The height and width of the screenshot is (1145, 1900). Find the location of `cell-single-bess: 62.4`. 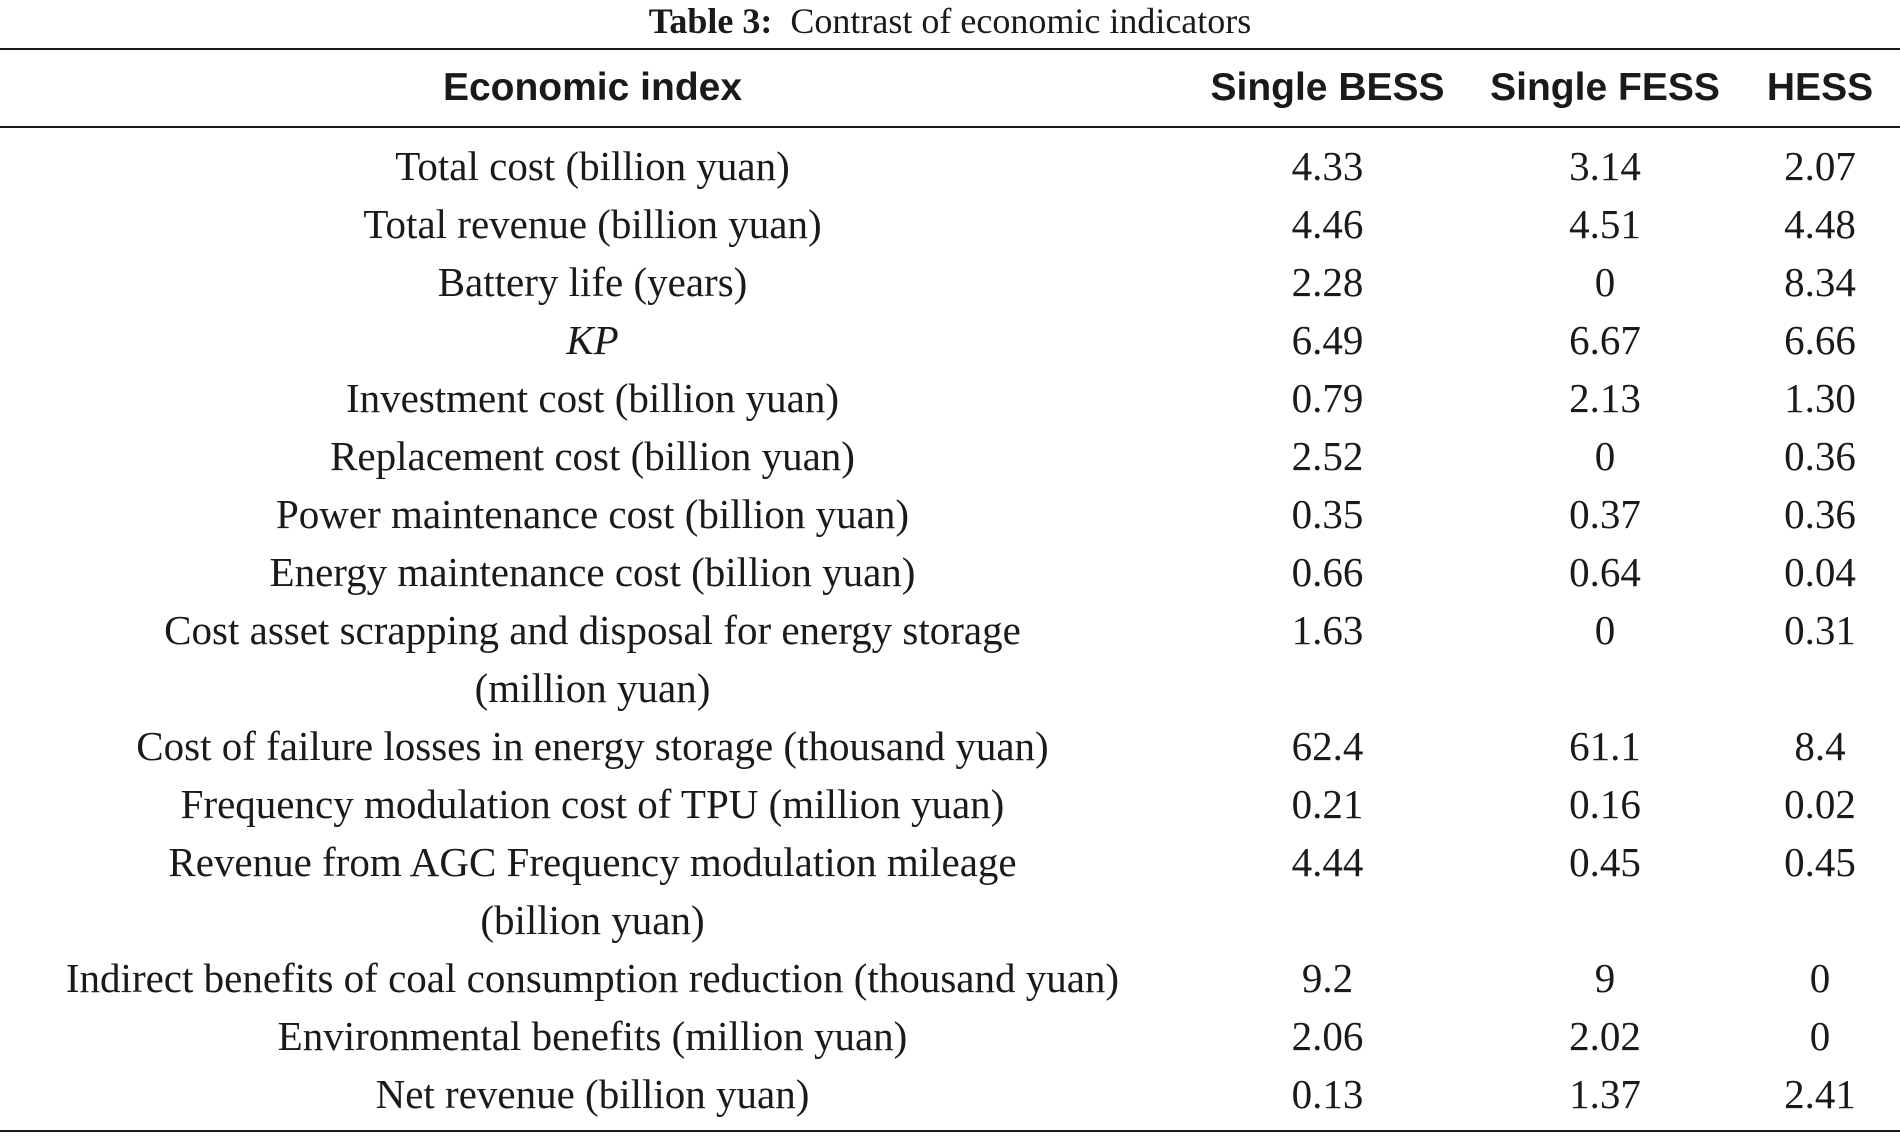

cell-single-bess: 62.4 is located at coordinates (1327, 746).